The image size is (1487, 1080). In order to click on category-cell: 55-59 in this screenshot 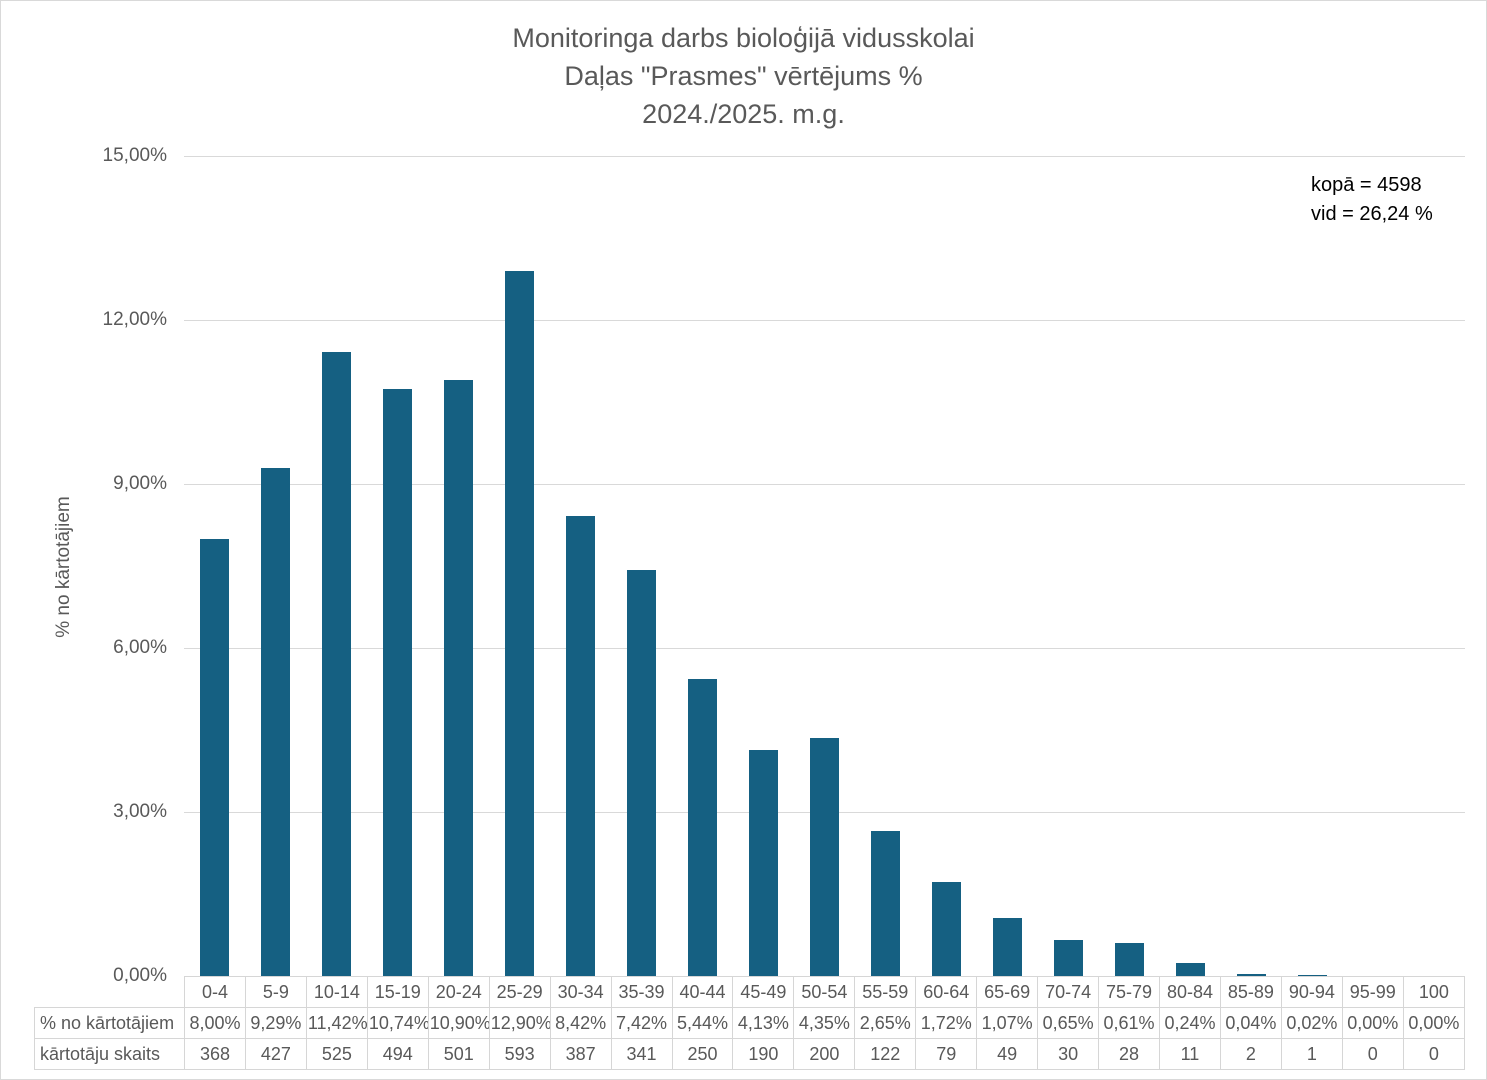, I will do `click(885, 992)`.